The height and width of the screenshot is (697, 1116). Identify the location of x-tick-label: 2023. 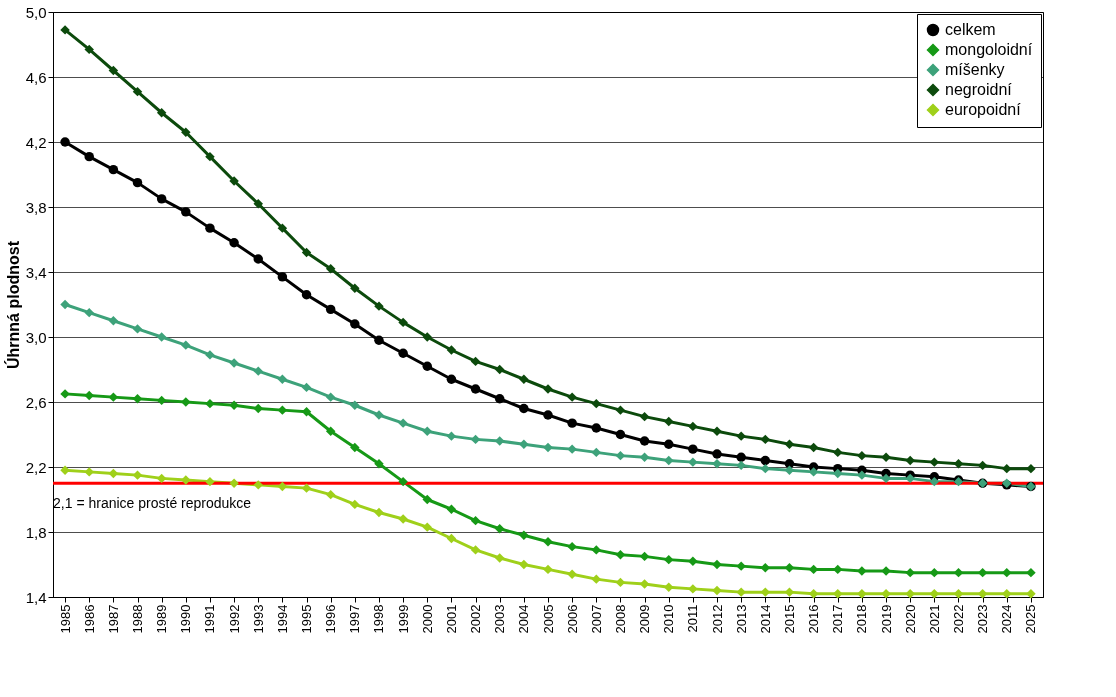
(983, 619).